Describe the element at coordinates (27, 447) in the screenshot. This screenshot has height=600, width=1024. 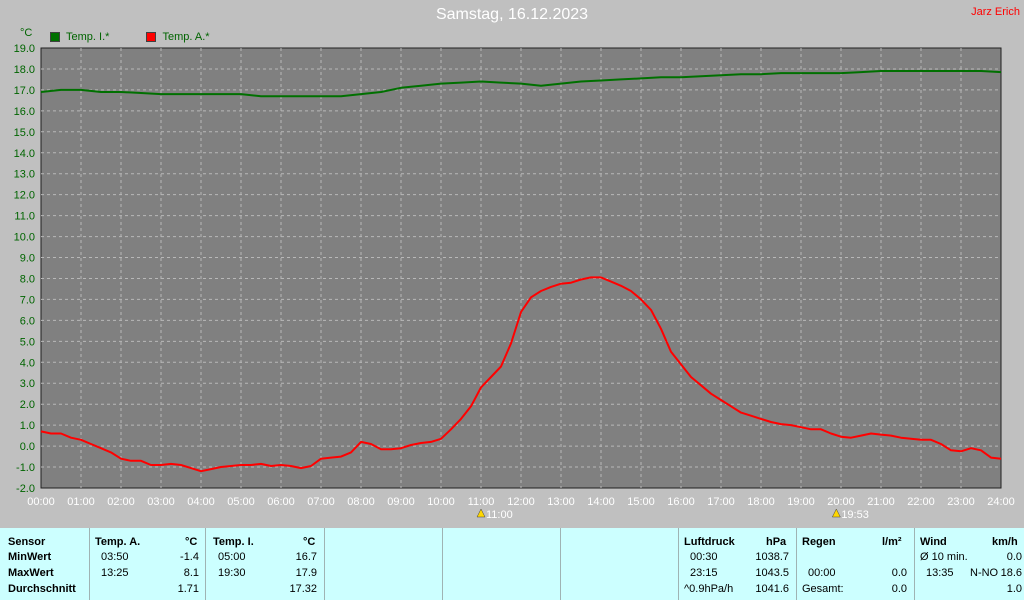
I see `y-tick-label: 0.0` at that location.